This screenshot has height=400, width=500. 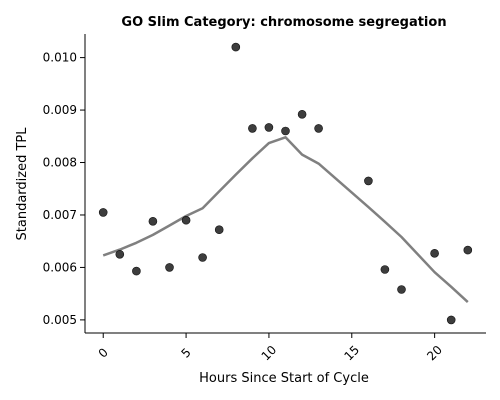 I want to click on y-tick-label: 0.008, so click(x=60, y=163).